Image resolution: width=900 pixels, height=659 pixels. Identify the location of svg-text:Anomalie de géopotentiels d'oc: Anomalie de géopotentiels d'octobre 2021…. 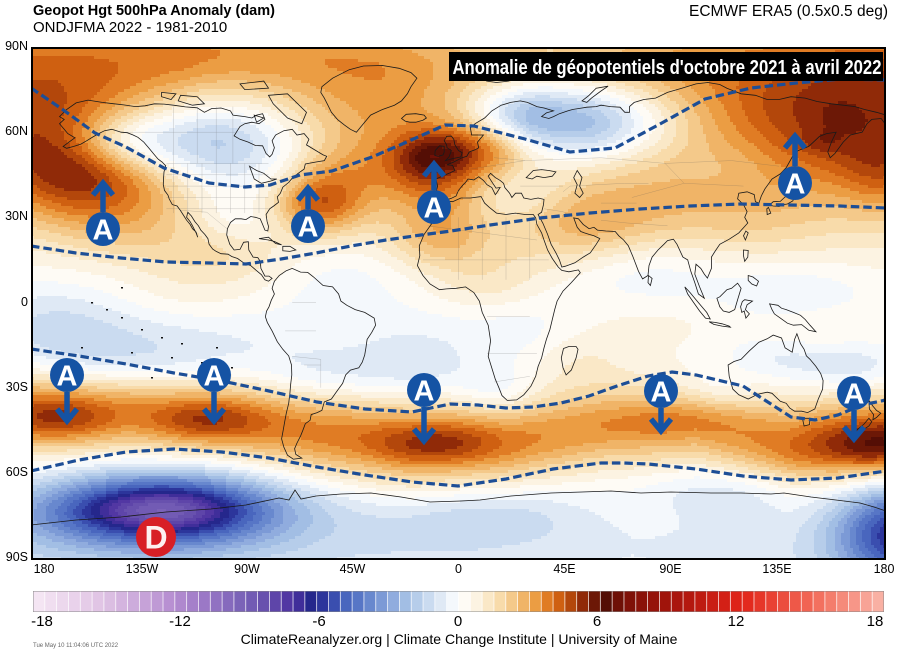
(667, 68).